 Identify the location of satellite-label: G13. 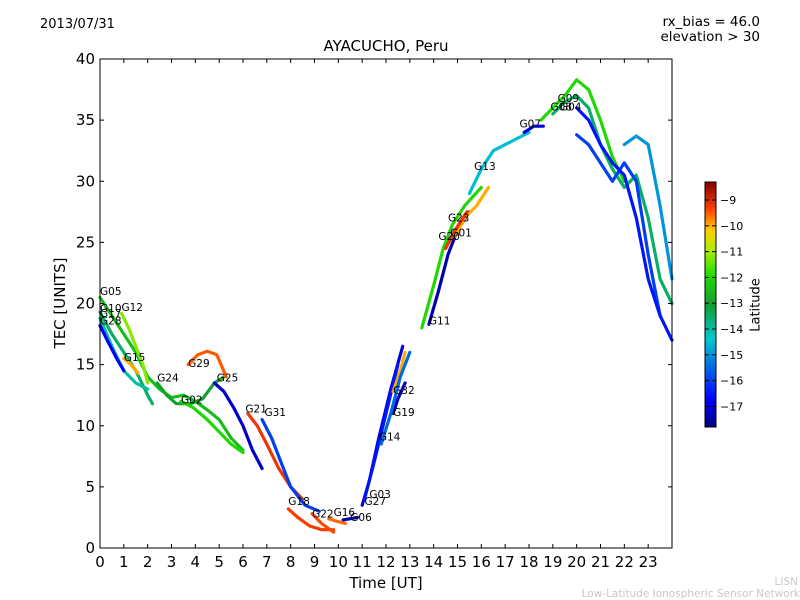
(485, 167).